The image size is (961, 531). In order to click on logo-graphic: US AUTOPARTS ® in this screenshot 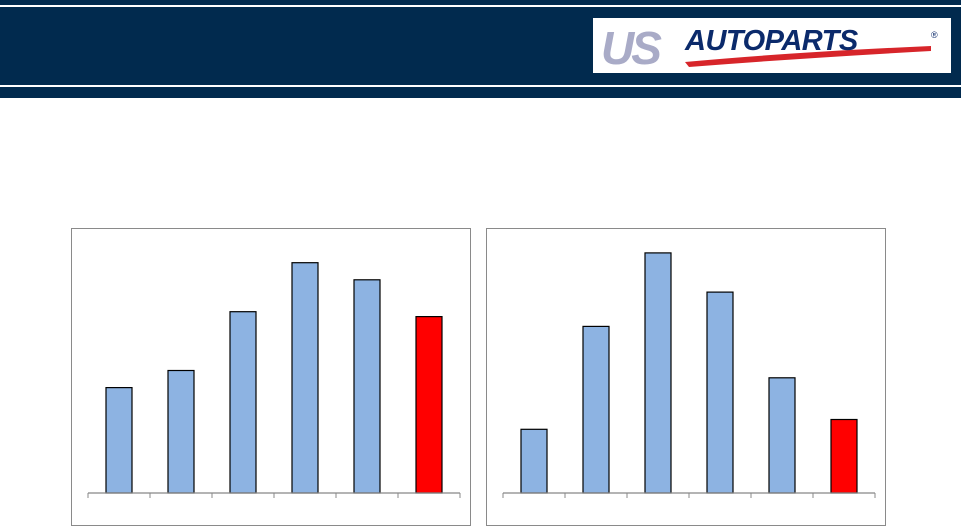, I will do `click(769, 47)`.